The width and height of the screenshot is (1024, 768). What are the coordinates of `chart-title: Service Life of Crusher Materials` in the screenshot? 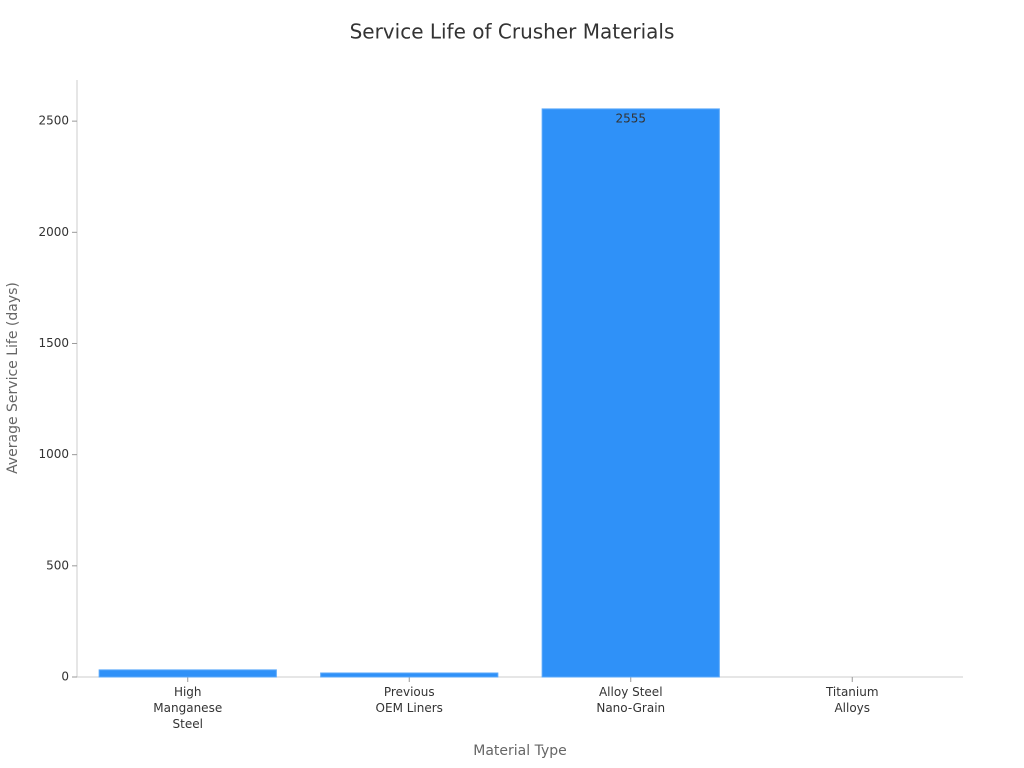 It's located at (512, 32).